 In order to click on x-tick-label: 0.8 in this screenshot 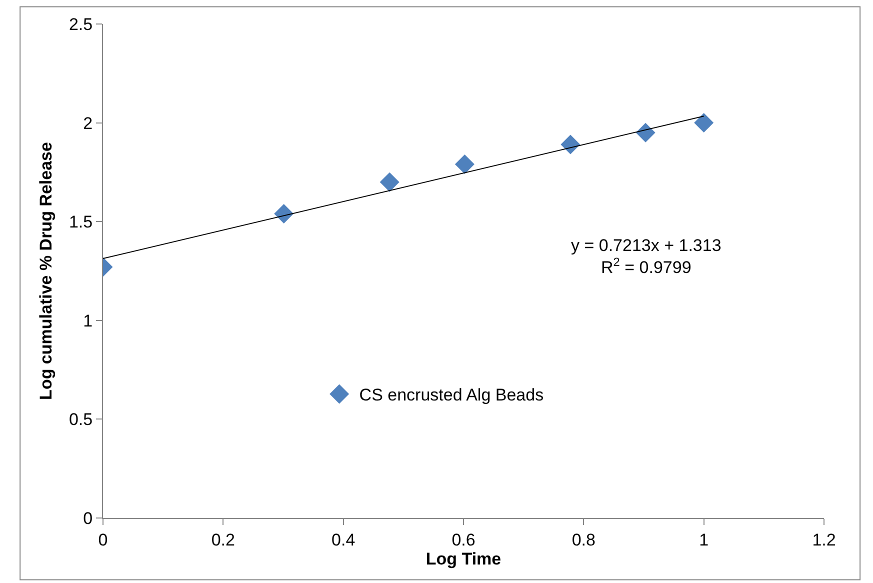, I will do `click(584, 540)`.